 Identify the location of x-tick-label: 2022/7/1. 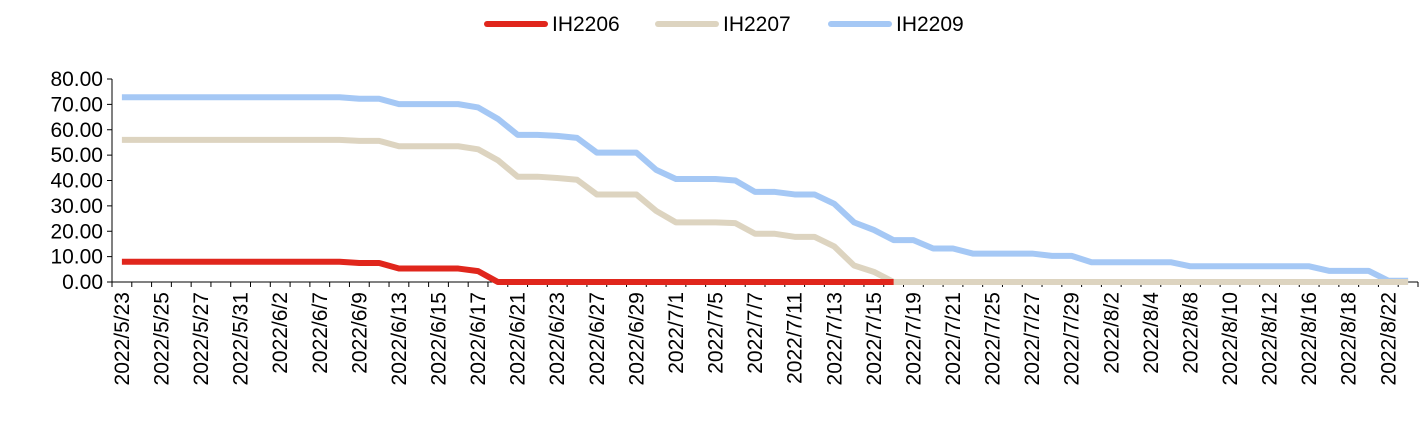
(676, 333).